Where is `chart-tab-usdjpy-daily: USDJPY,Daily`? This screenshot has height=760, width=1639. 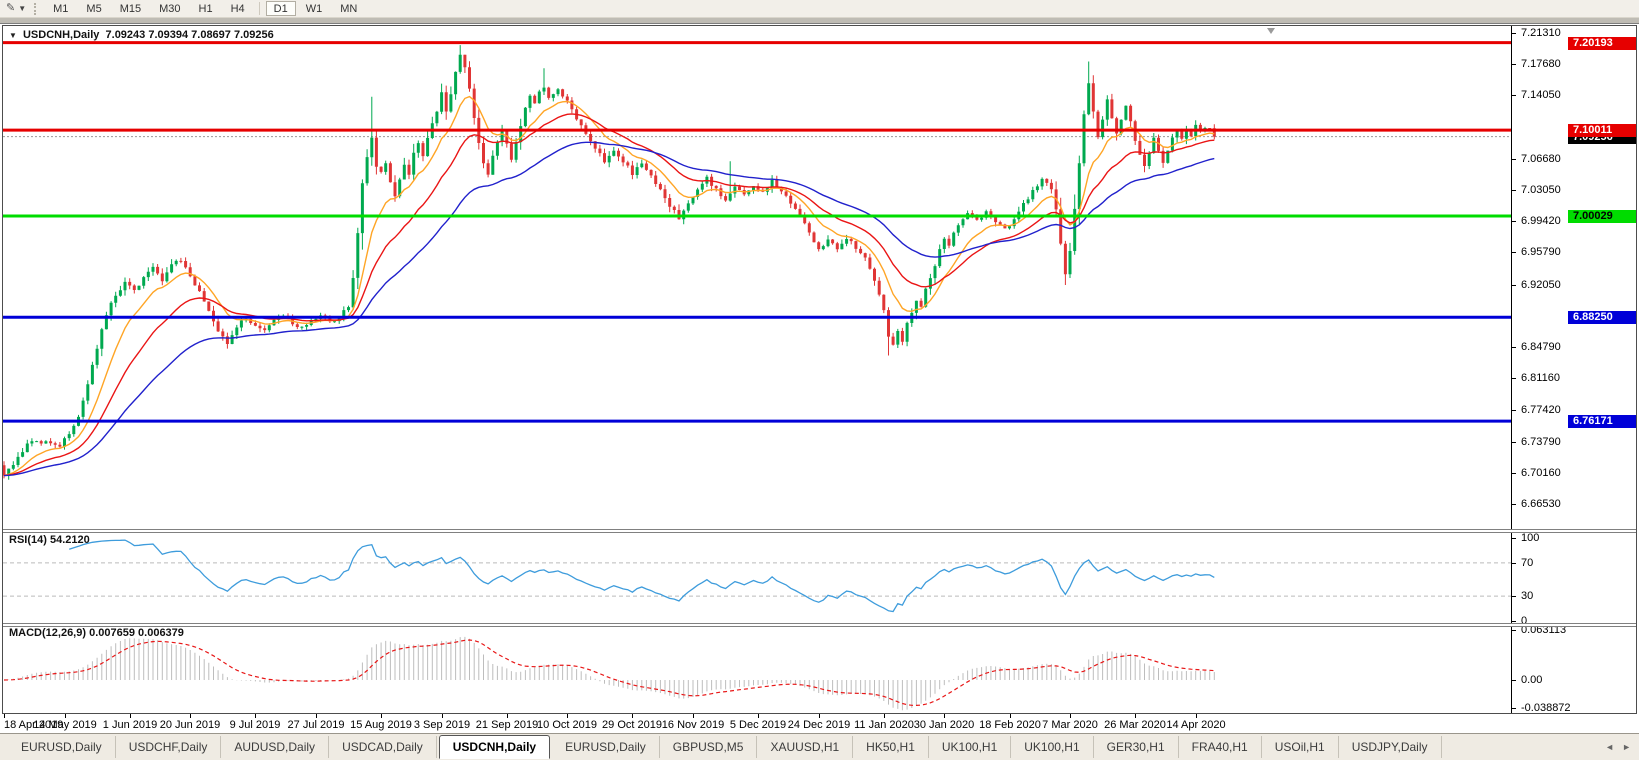
chart-tab-usdjpy-daily: USDJPY,Daily is located at coordinates (1390, 747).